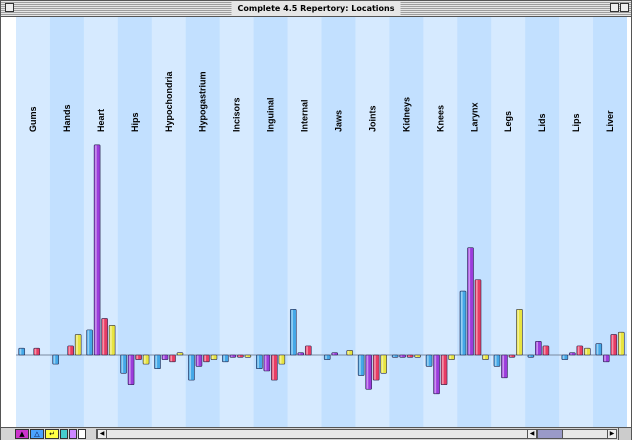 This screenshot has height=440, width=632. What do you see at coordinates (550, 434) in the screenshot?
I see `scroll-thumb` at bounding box center [550, 434].